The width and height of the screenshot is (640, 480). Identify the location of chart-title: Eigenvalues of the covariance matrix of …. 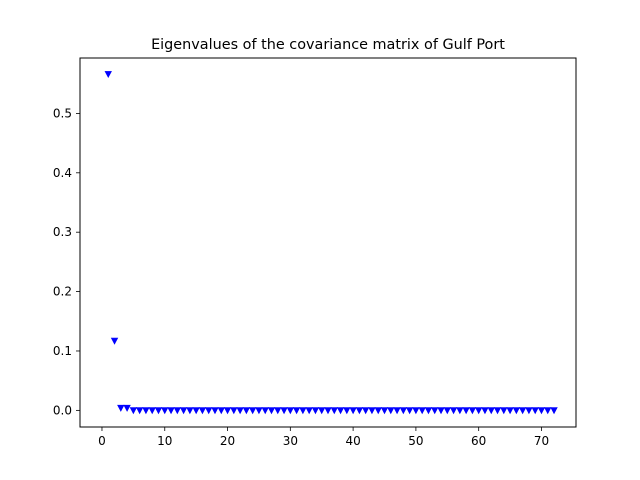
(328, 45).